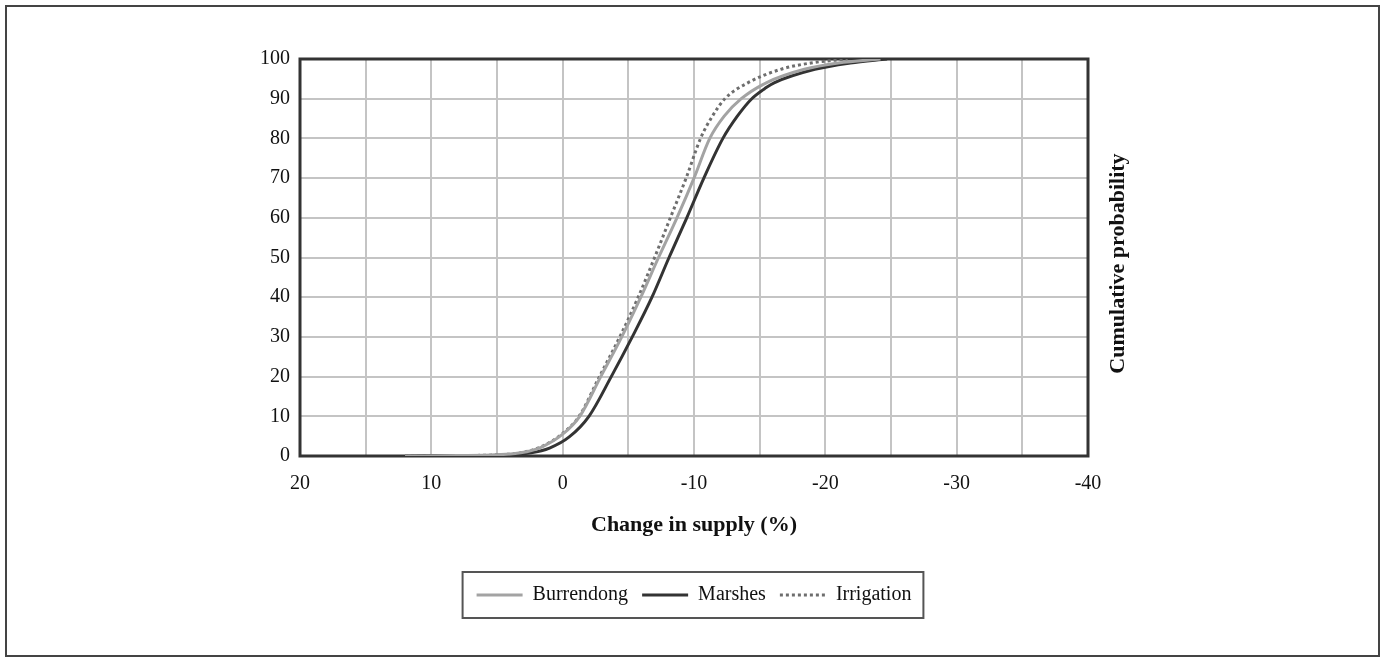  Describe the element at coordinates (285, 454) in the screenshot. I see `y-tick-label: 0` at that location.